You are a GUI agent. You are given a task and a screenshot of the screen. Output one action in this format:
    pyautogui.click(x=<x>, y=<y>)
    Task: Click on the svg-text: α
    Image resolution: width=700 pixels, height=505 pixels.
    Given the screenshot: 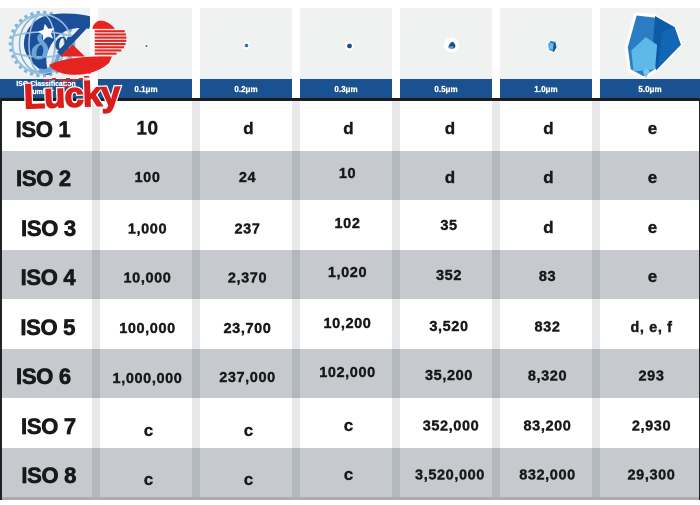 What is the action you would take?
    pyautogui.click(x=63, y=41)
    